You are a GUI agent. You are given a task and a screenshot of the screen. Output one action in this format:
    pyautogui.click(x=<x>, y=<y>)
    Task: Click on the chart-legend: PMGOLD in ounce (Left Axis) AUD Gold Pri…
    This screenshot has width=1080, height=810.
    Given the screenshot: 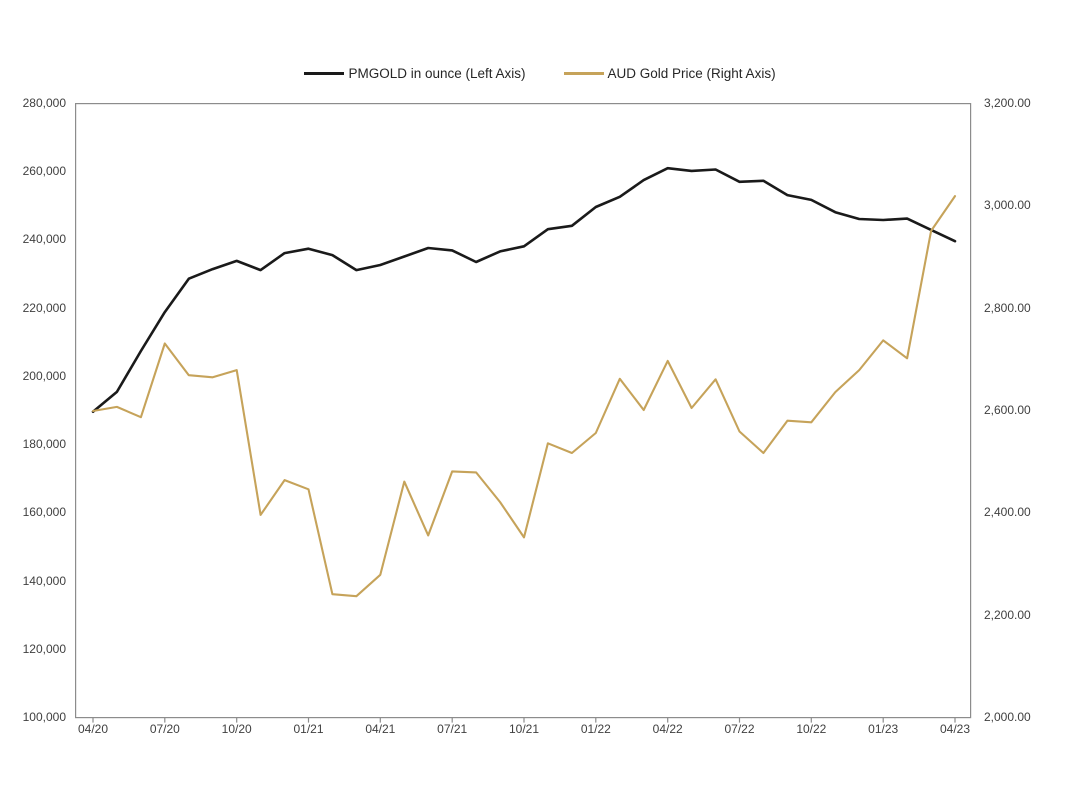 What is the action you would take?
    pyautogui.click(x=540, y=73)
    